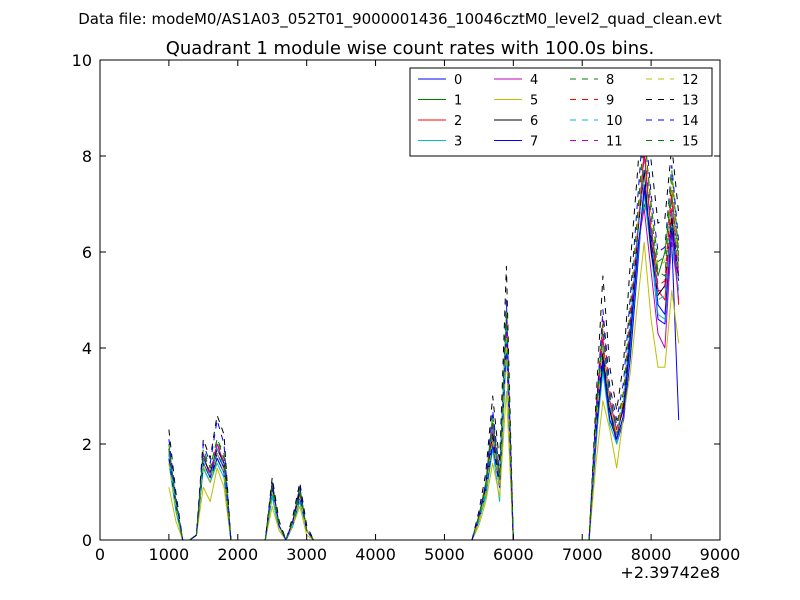 This screenshot has width=800, height=600. What do you see at coordinates (720, 554) in the screenshot?
I see `x-tick-label: 9000` at bounding box center [720, 554].